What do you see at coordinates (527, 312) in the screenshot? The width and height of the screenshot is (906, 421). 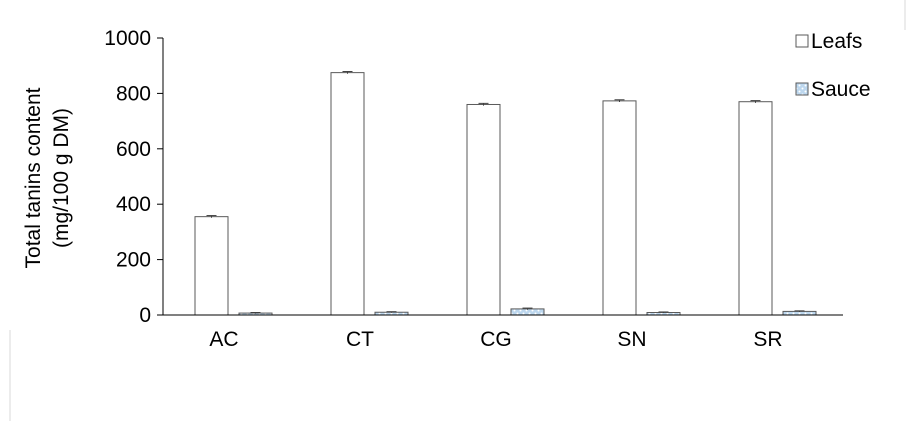 I see `bar-sauce-cg` at bounding box center [527, 312].